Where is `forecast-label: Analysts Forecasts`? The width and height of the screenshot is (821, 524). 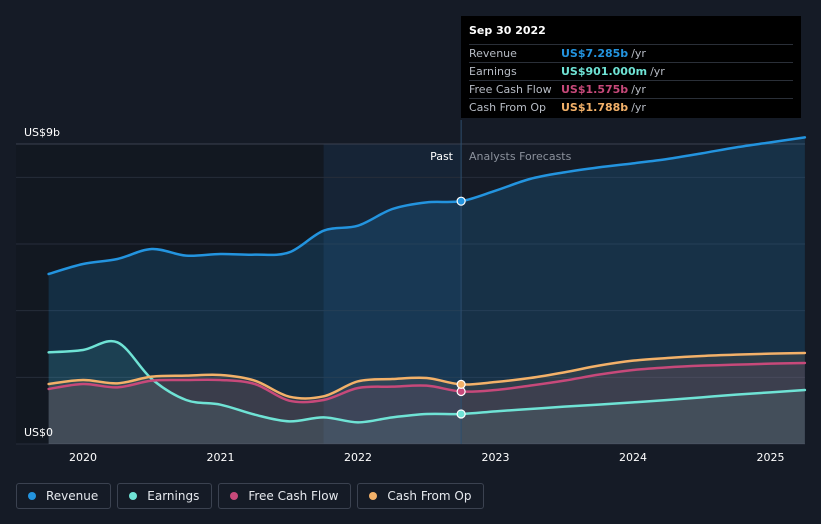 forecast-label: Analysts Forecasts is located at coordinates (520, 156).